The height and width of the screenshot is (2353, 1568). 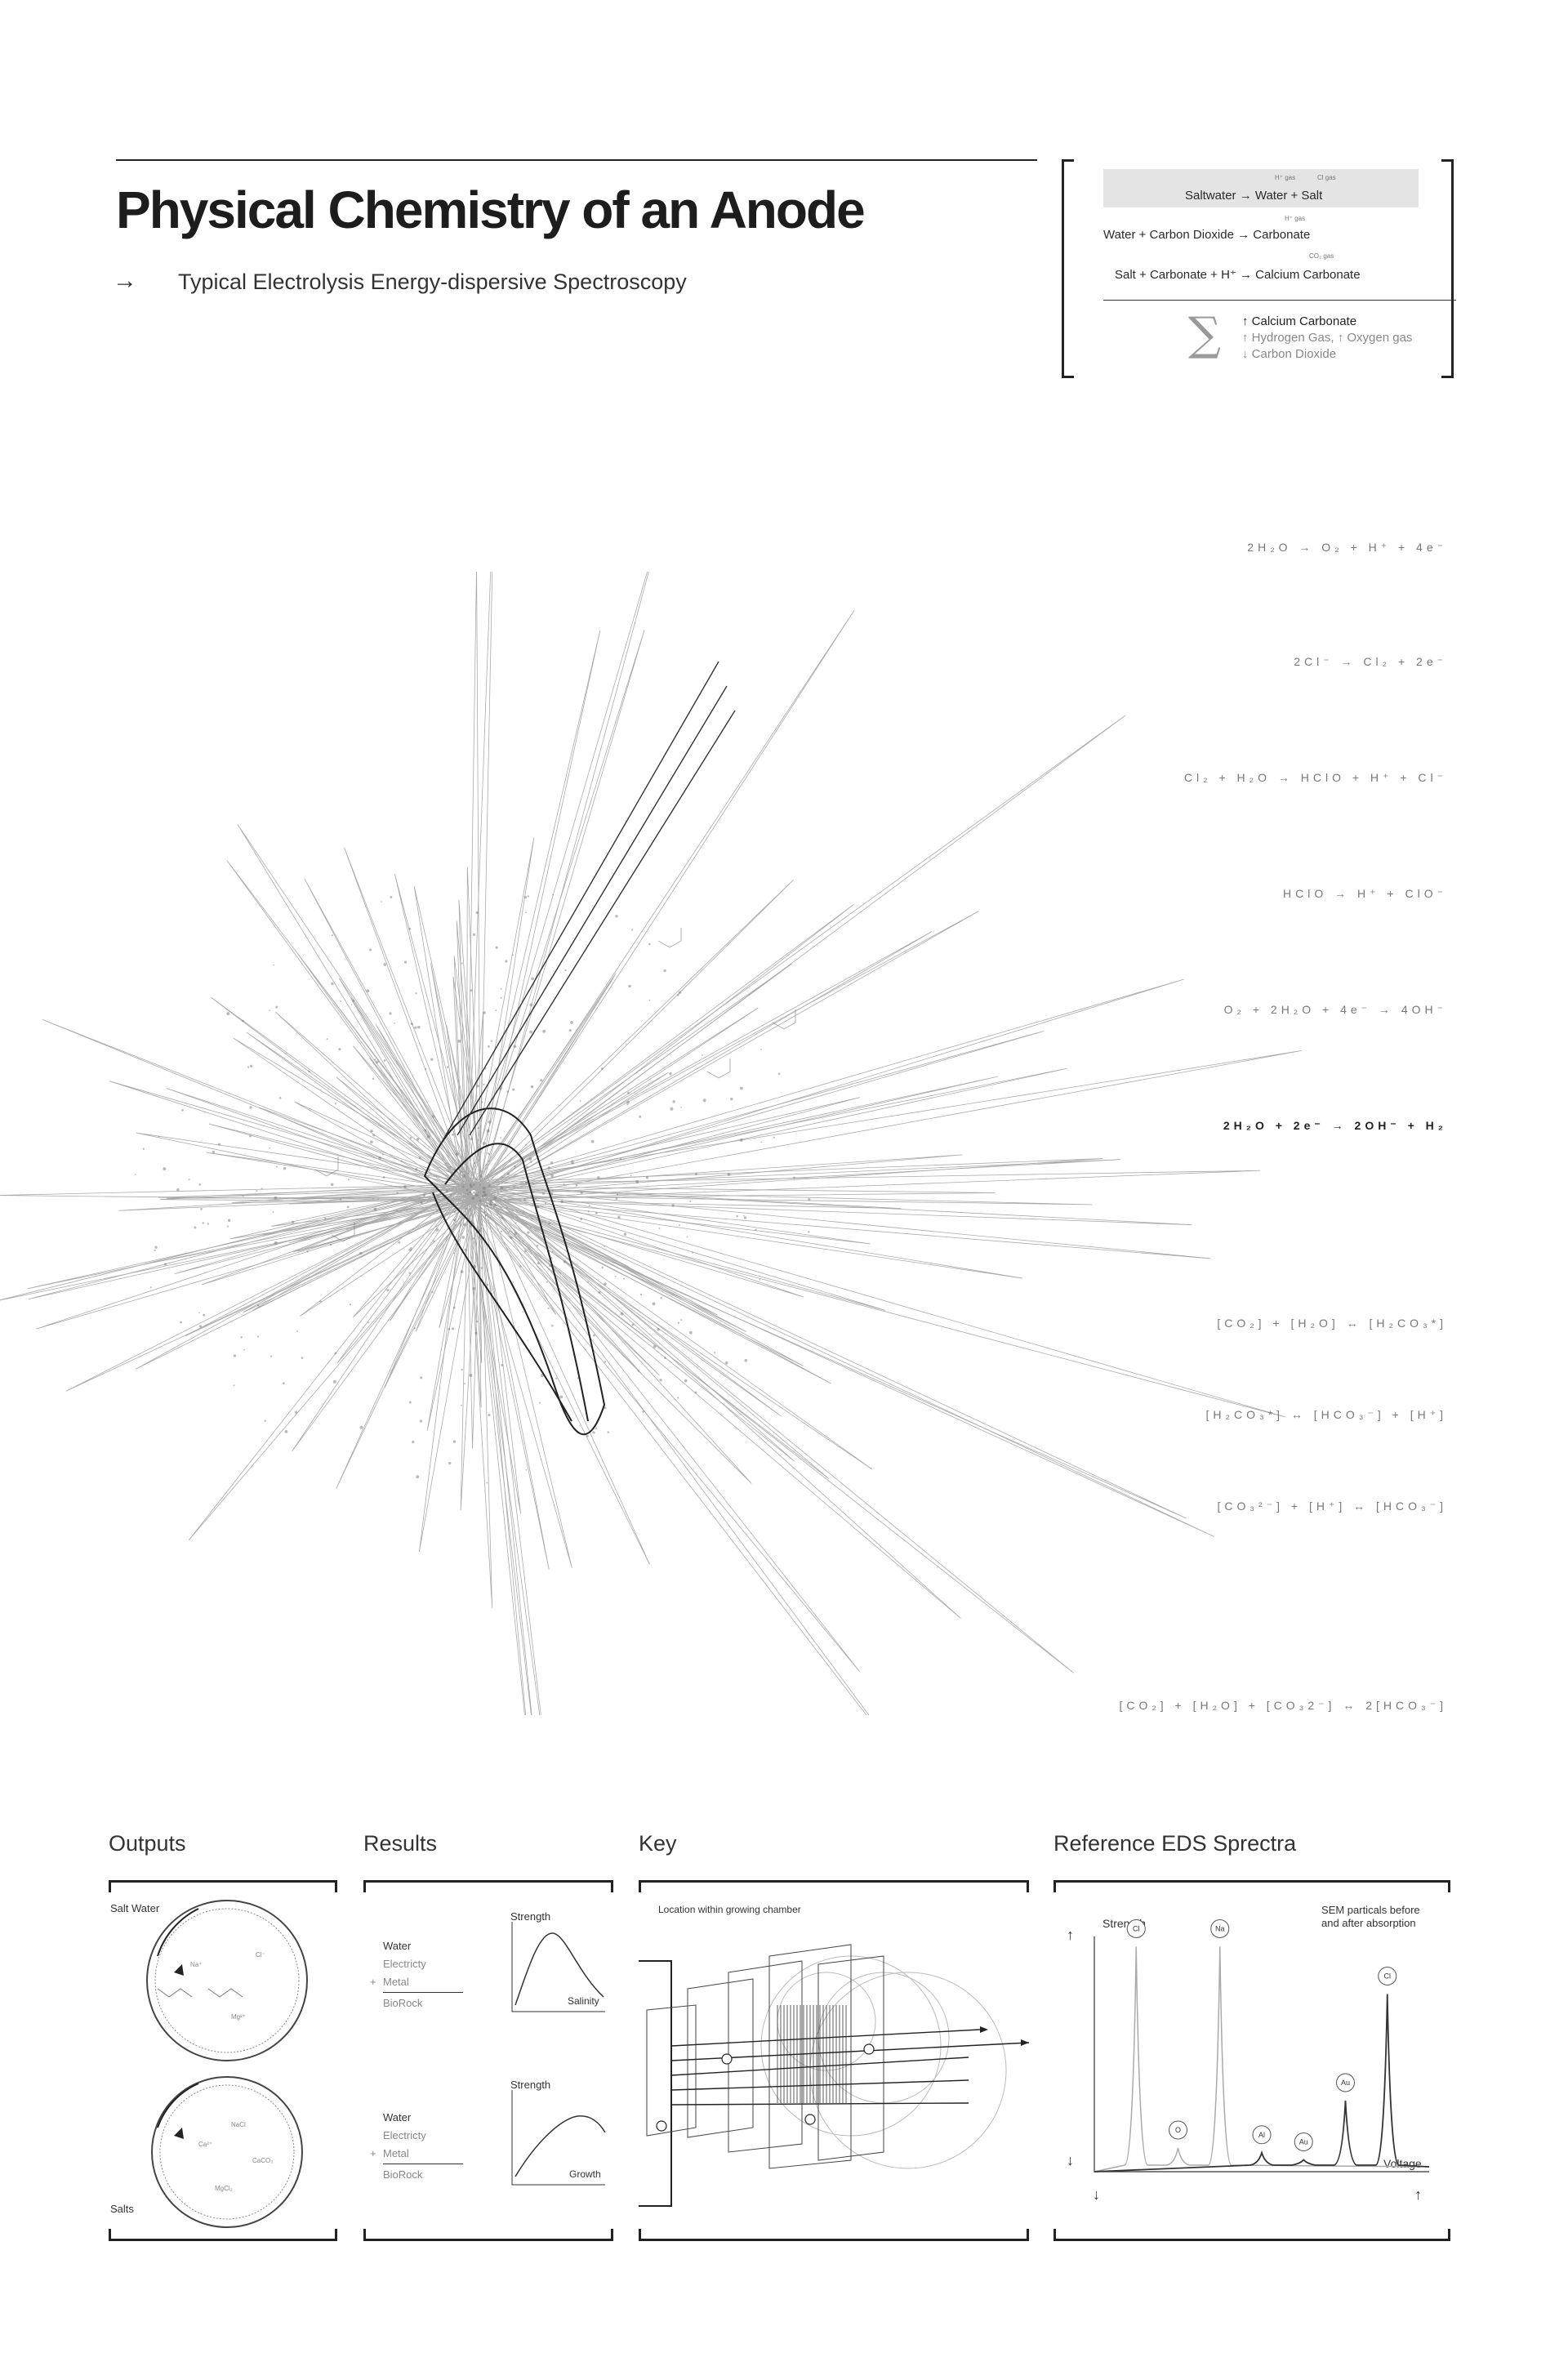 What do you see at coordinates (397, 1946) in the screenshot?
I see `result-item: Water` at bounding box center [397, 1946].